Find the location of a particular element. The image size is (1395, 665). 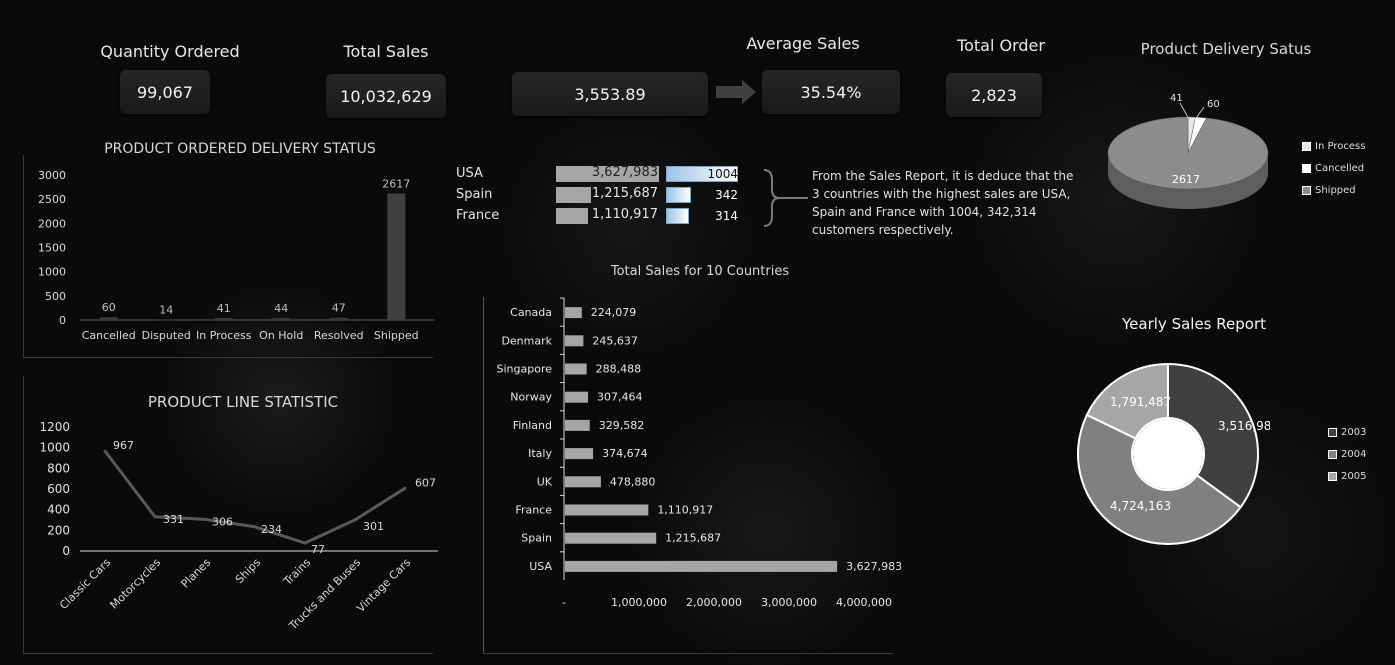

bar-value-label: 1,215,687 is located at coordinates (693, 538).